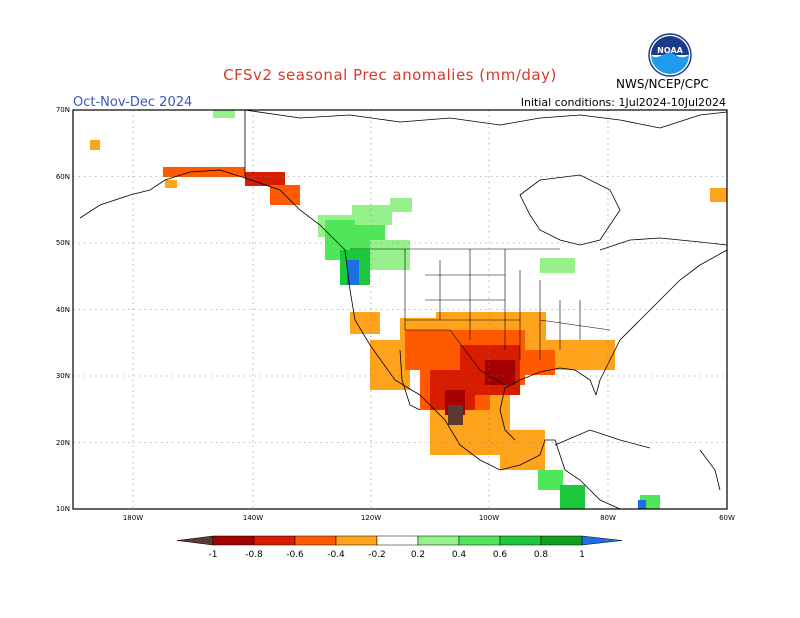  Describe the element at coordinates (480, 317) in the screenshot. I see `state-borders` at that location.